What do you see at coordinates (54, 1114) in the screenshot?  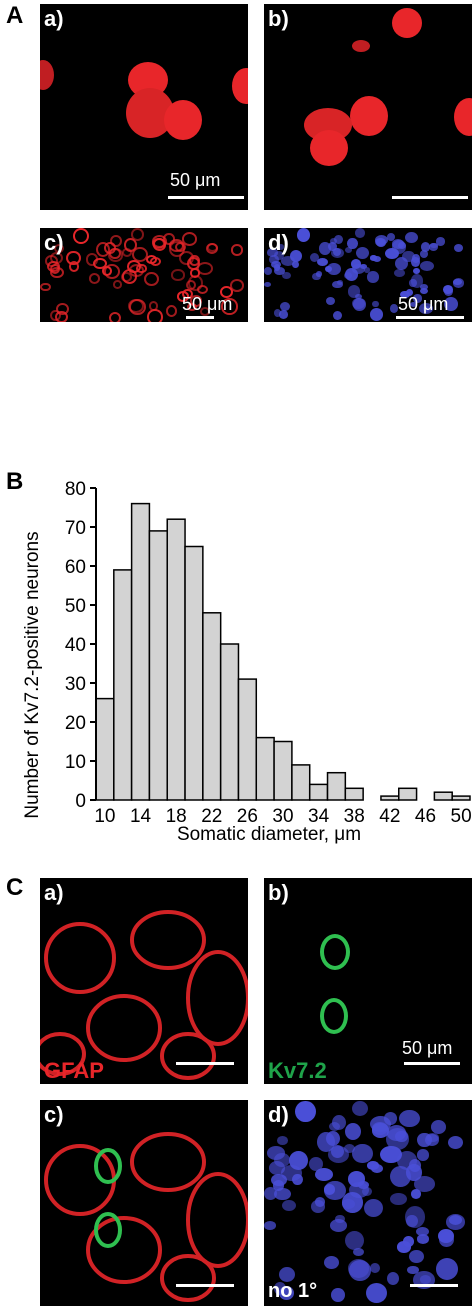 I see `sub-label: c)` at bounding box center [54, 1114].